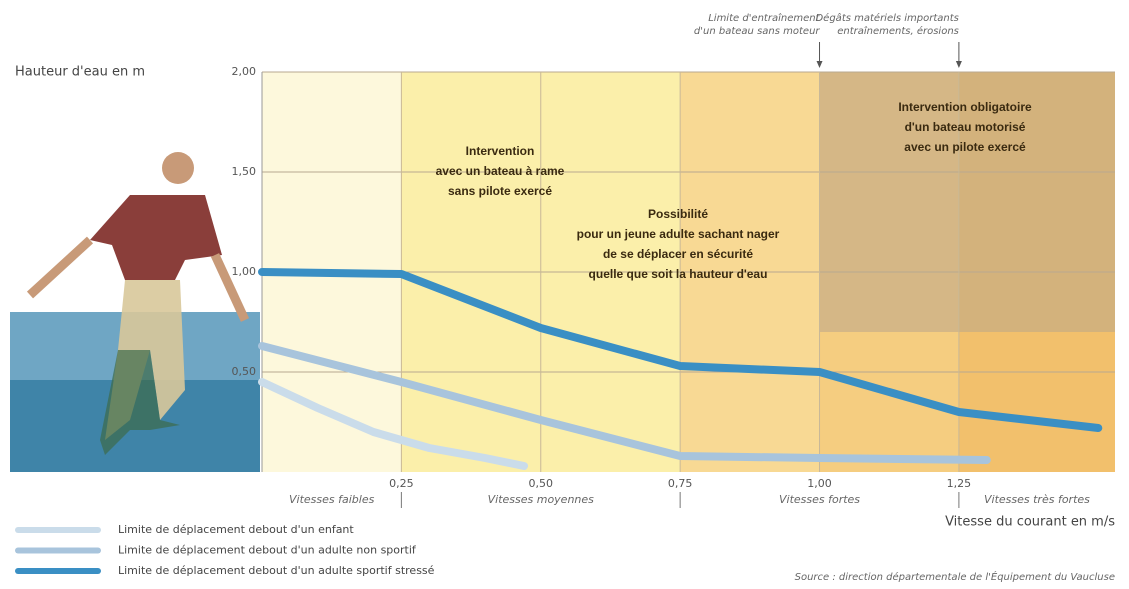 The height and width of the screenshot is (589, 1129). Describe the element at coordinates (500, 171) in the screenshot. I see `annotation: avec un bateau à rame` at that location.